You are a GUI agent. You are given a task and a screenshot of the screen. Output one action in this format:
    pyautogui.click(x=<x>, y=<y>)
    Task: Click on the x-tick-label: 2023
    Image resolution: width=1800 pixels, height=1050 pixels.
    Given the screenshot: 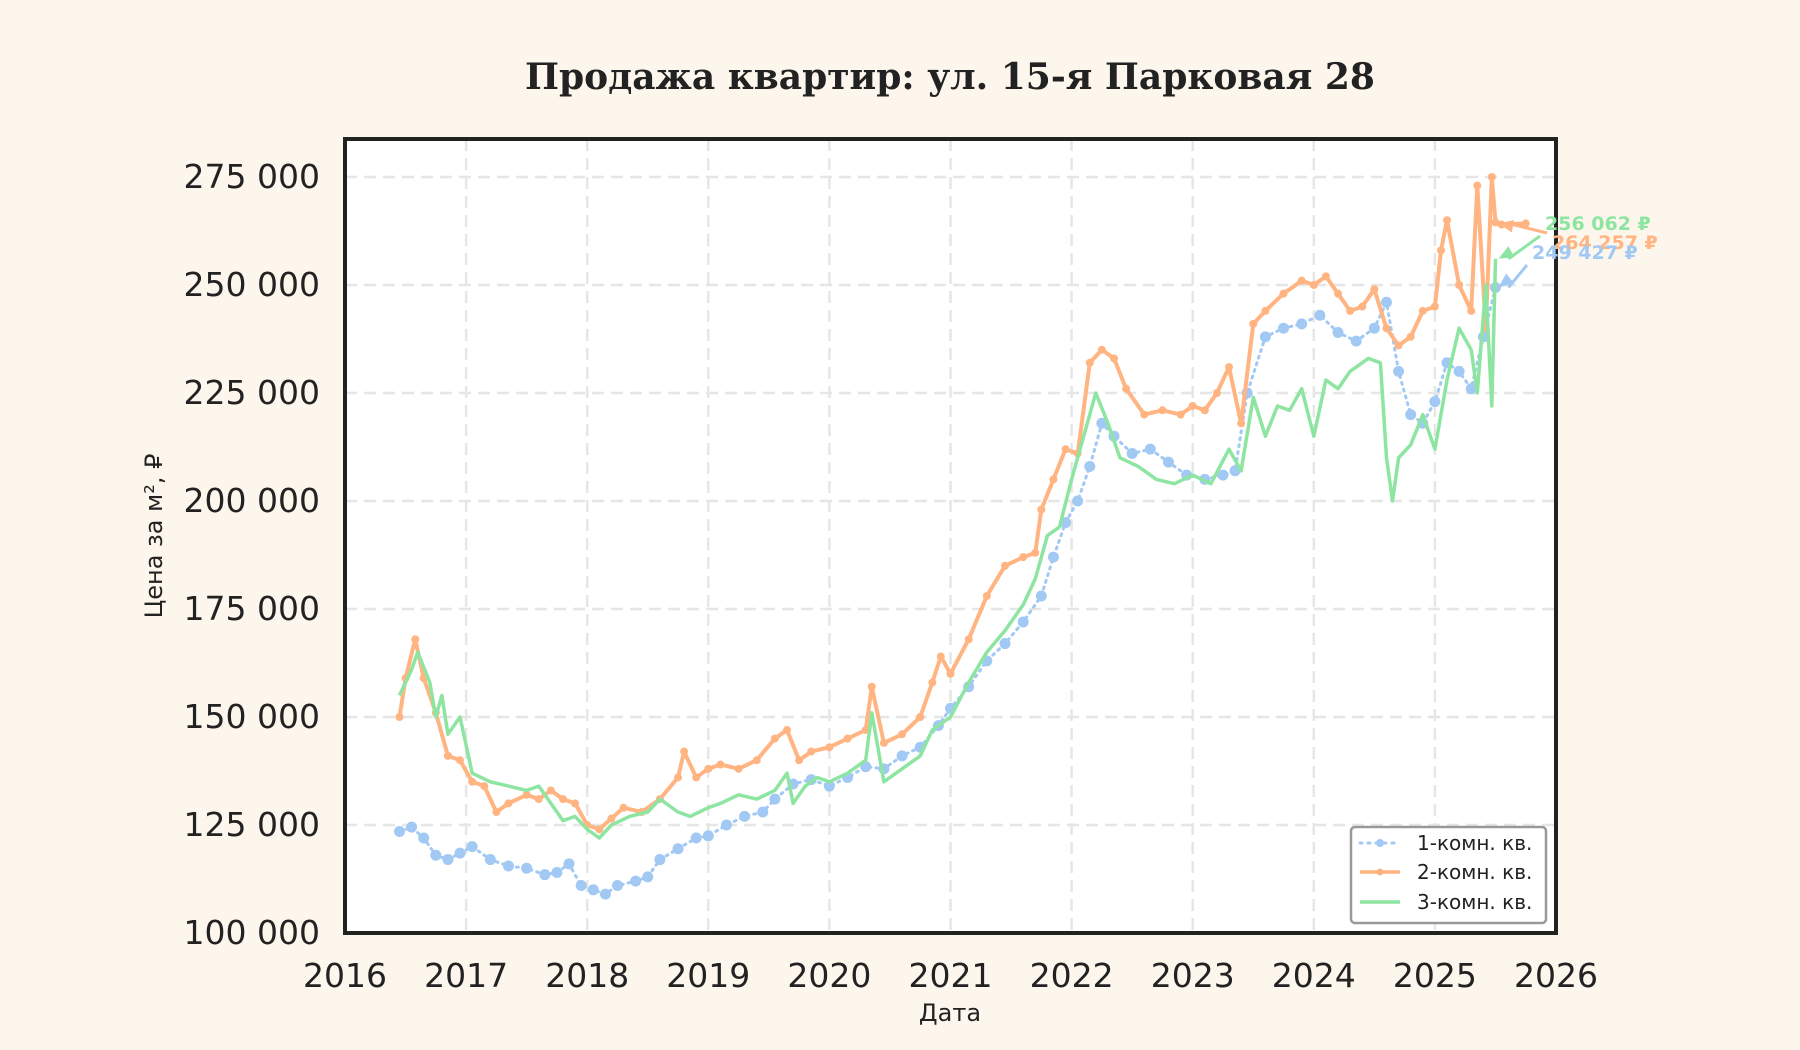 What is the action you would take?
    pyautogui.click(x=1193, y=975)
    